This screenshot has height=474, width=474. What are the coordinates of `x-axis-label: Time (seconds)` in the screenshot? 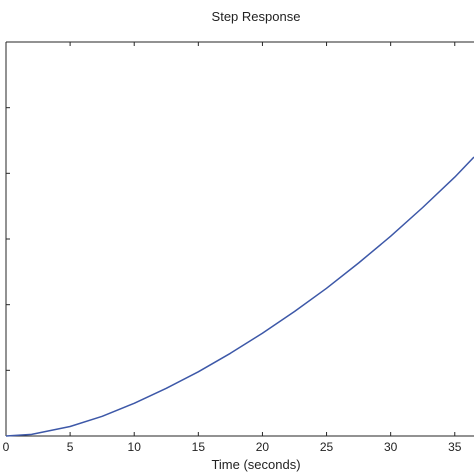 It's located at (255, 464).